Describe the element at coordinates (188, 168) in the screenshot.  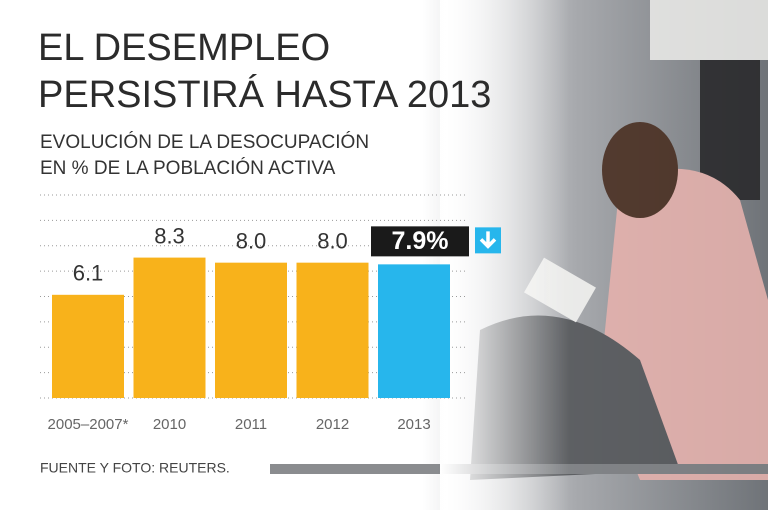
I see `subtitle-line: EN % DE LA POBLACIÓN ACTIVA` at that location.